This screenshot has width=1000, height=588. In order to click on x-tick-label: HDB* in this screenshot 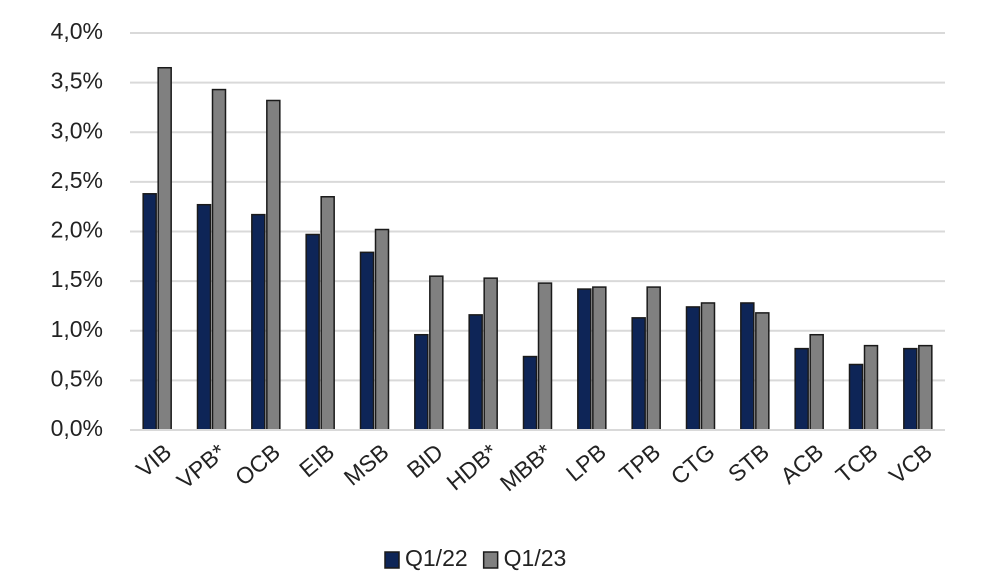, I will do `click(472, 467)`.